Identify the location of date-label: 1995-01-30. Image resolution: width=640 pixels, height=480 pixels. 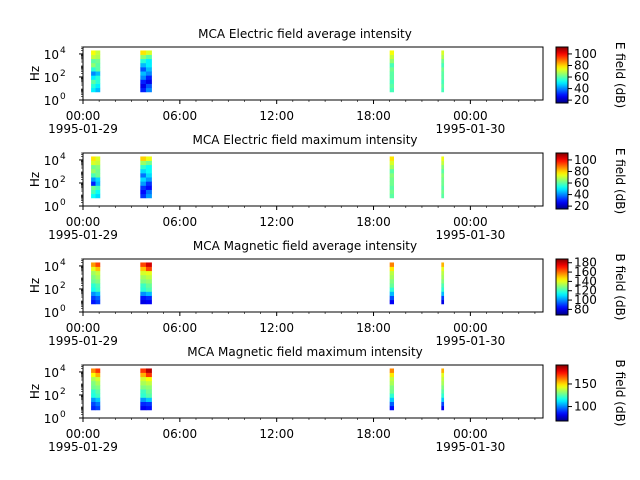
(470, 235).